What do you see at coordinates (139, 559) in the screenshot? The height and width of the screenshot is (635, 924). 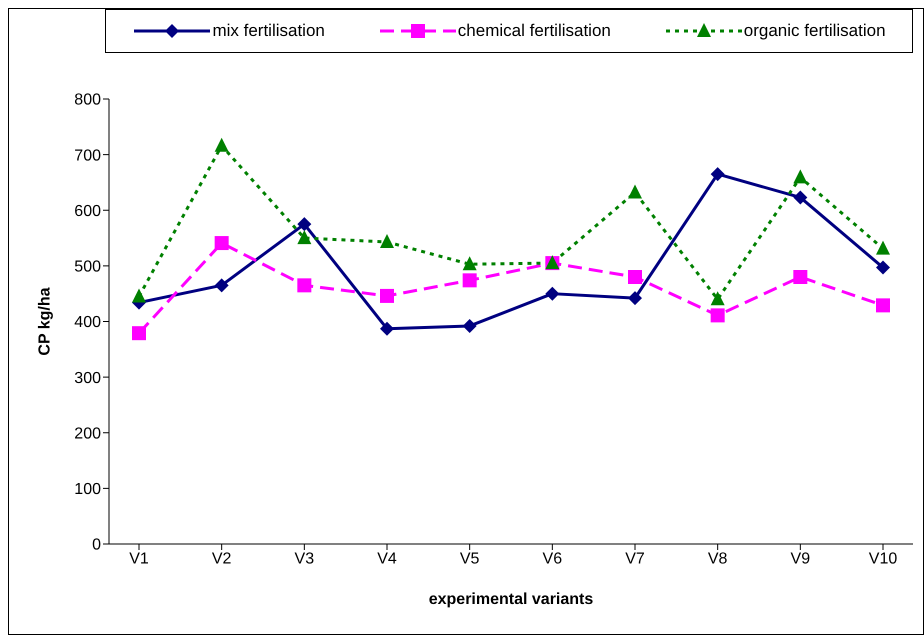 I see `x-tick-label: V1` at bounding box center [139, 559].